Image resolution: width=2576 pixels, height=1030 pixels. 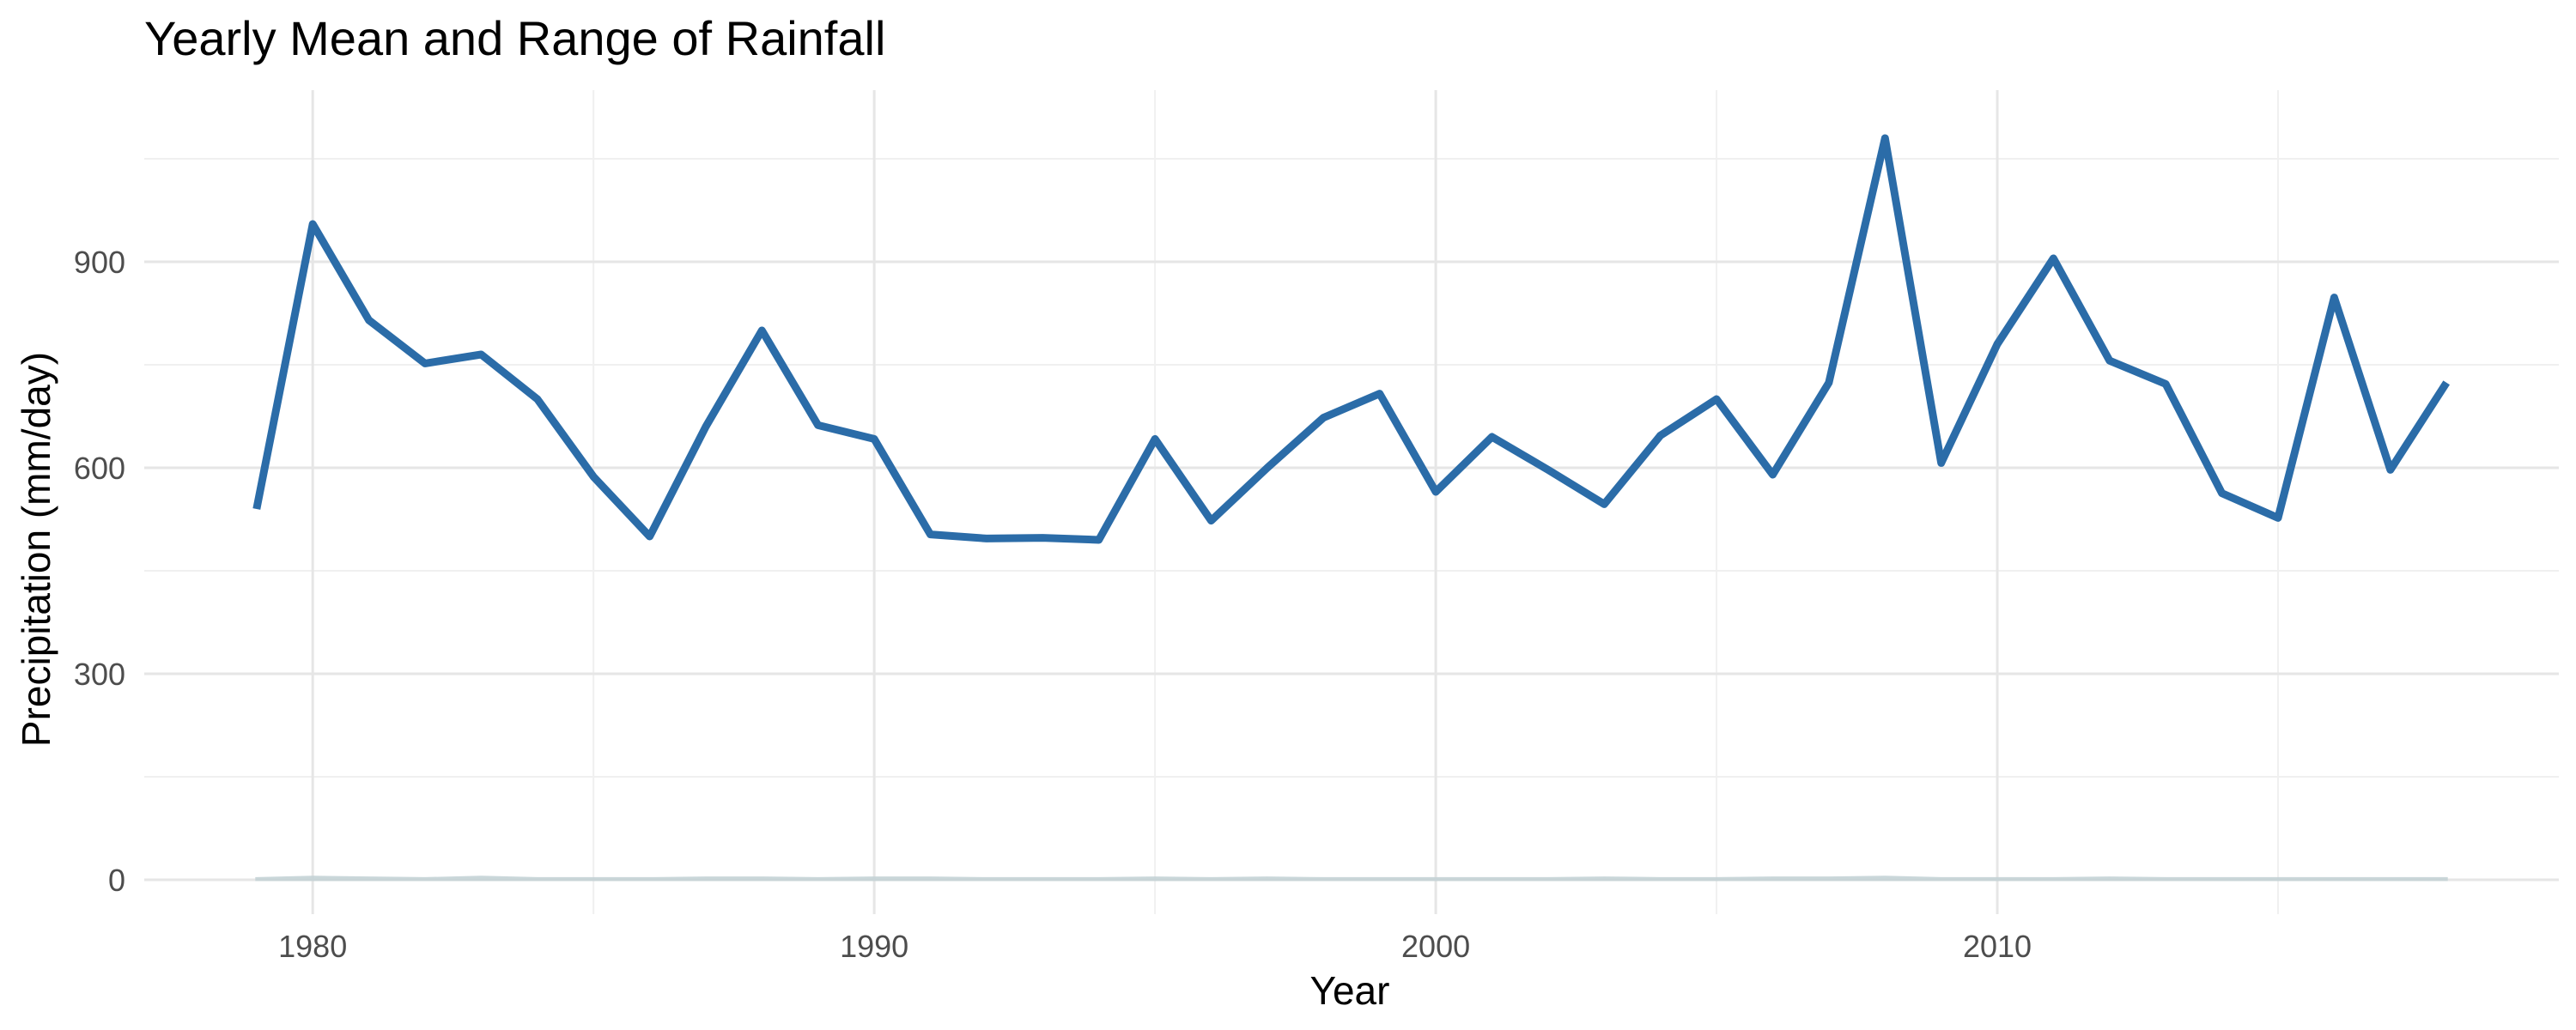 I want to click on x-tick-label: 2010, so click(x=1997, y=946).